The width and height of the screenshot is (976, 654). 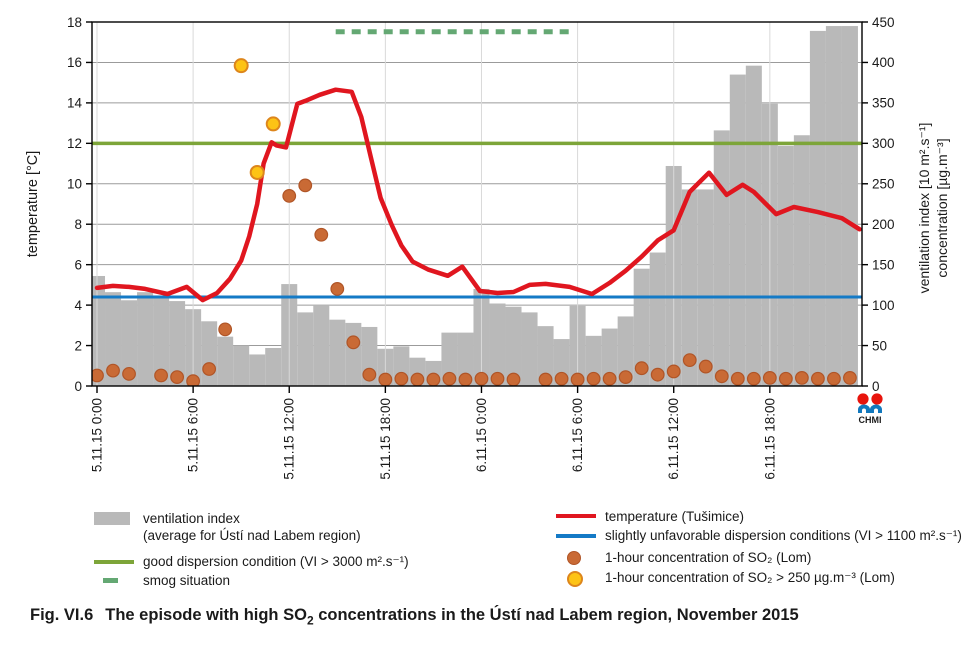 What do you see at coordinates (74, 62) in the screenshot?
I see `svg-text: 16` at bounding box center [74, 62].